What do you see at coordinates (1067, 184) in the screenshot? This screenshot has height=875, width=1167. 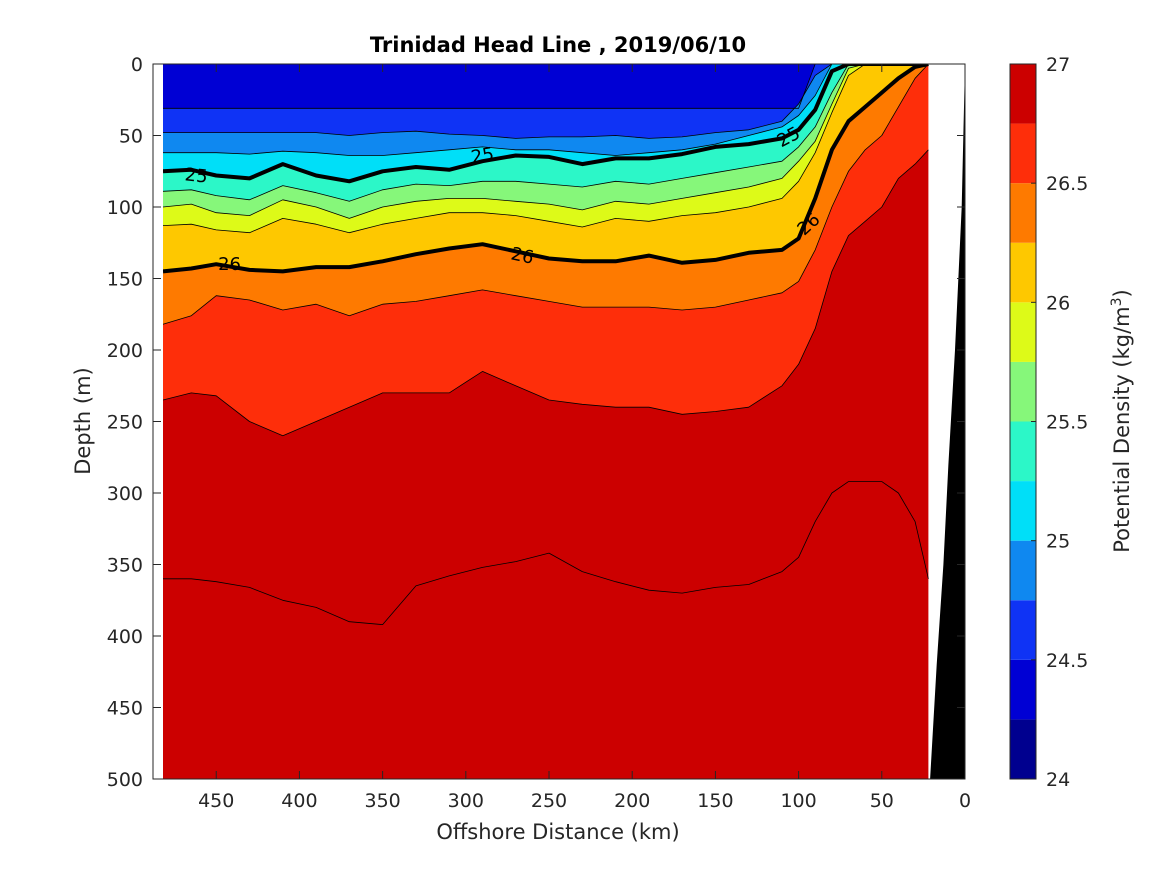 I see `colorbar-tick-label: 26.5` at bounding box center [1067, 184].